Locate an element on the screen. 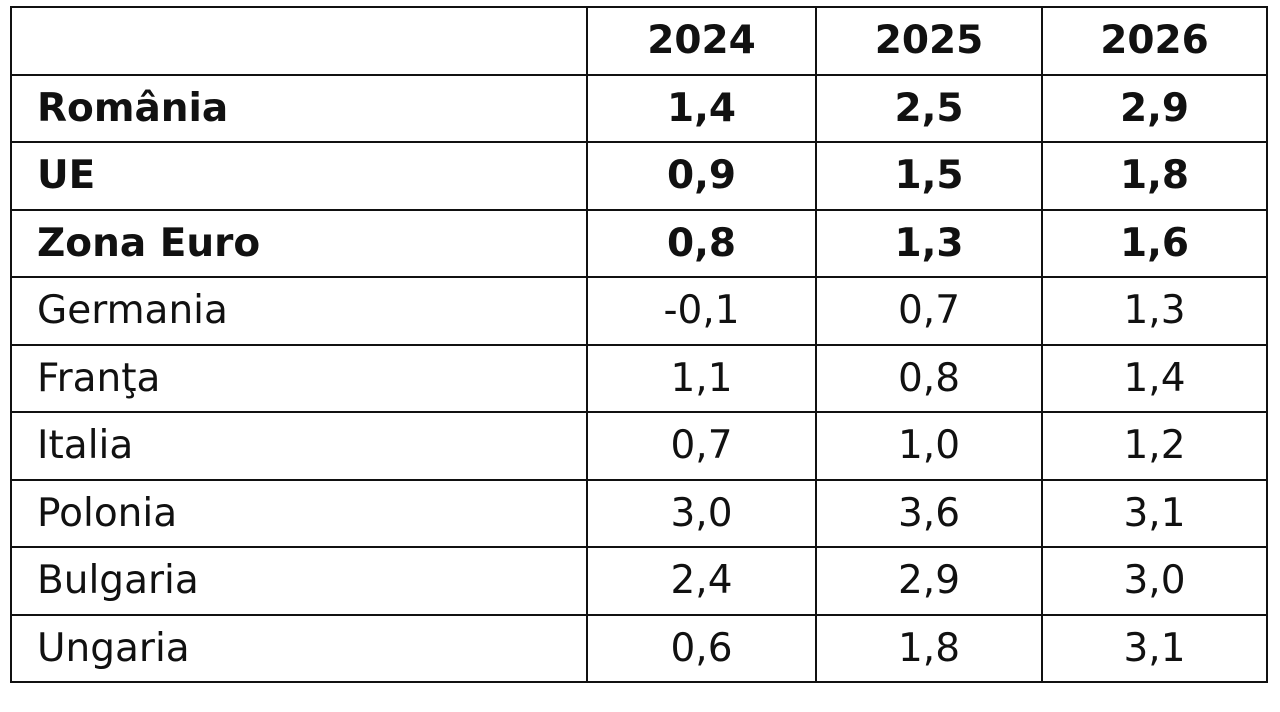 The image size is (1280, 712). table-row: UE 0,9 1,5 1,8 is located at coordinates (639, 176).